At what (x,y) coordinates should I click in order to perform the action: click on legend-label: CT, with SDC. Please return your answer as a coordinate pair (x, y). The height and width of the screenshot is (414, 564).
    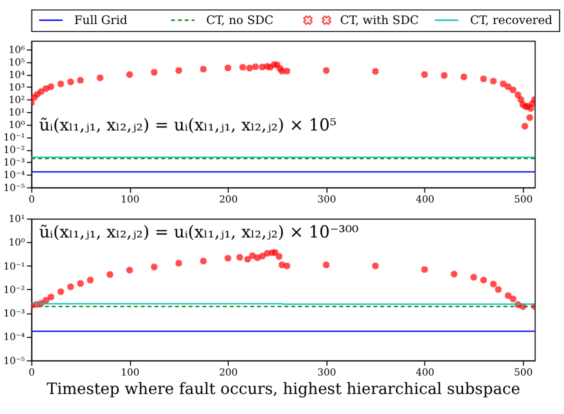
    Looking at the image, I should click on (379, 20).